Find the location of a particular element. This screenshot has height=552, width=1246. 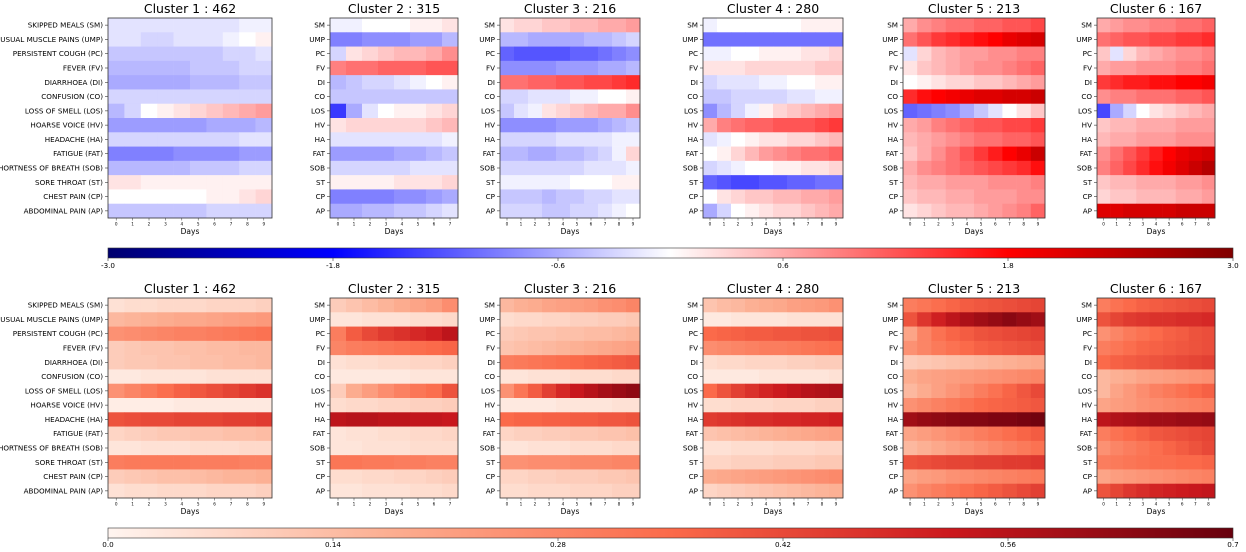

x-tick-label: 6 is located at coordinates (794, 224).